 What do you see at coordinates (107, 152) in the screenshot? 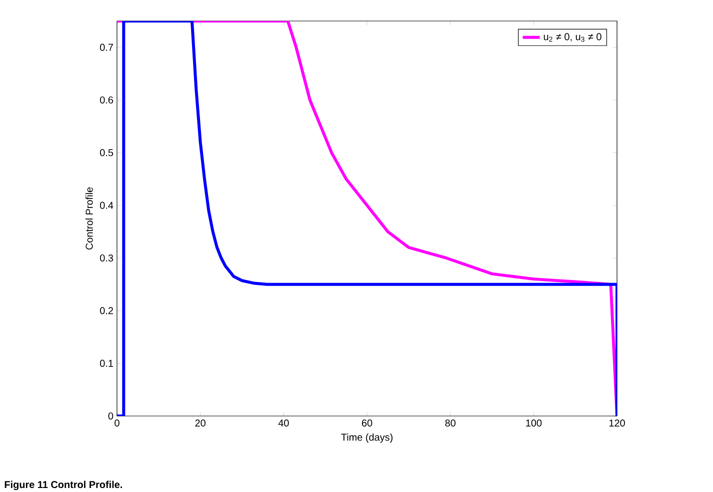
I see `y-tick-label: 0.5` at bounding box center [107, 152].